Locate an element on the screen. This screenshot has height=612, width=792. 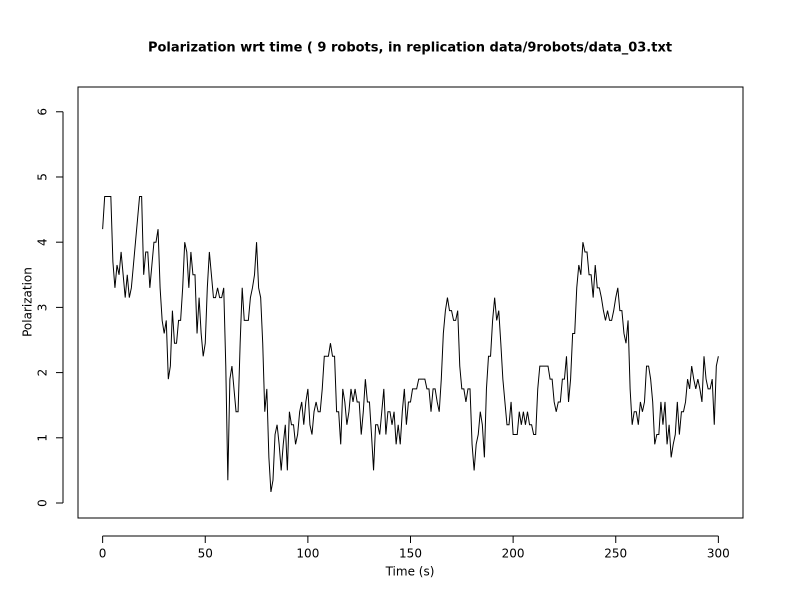
y-tick-label: 2 is located at coordinates (43, 373).